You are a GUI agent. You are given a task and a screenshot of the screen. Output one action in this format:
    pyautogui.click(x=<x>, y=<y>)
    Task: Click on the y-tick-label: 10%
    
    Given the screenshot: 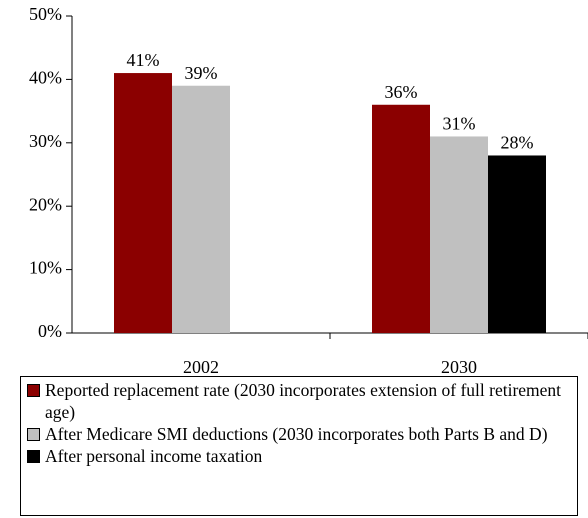 What is the action you would take?
    pyautogui.click(x=45, y=268)
    